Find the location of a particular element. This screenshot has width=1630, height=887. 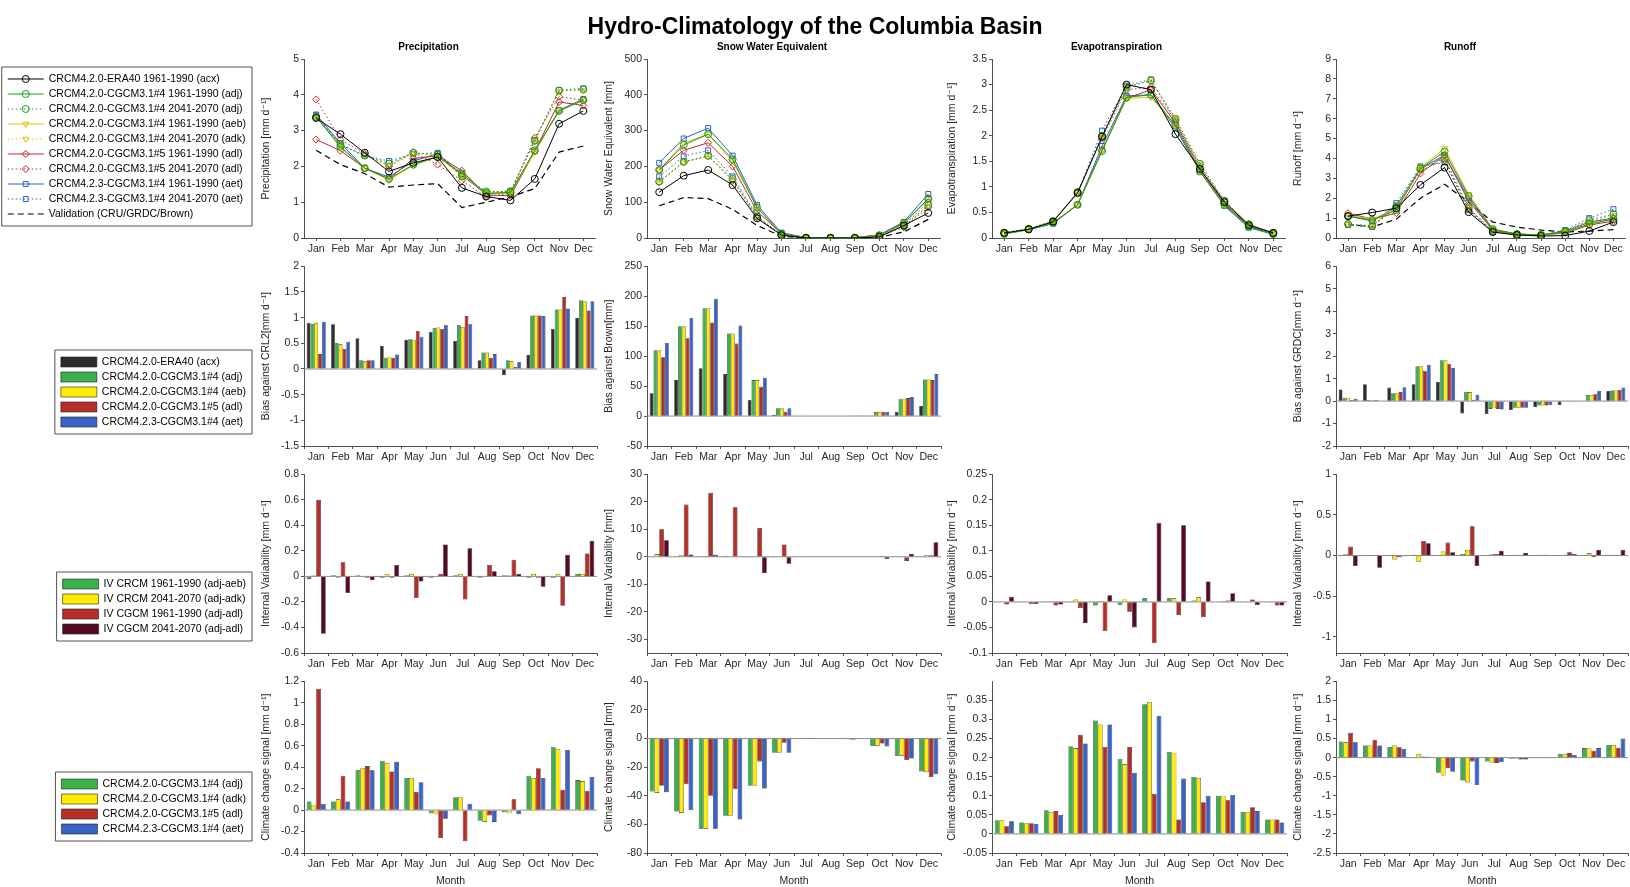

legend-label: CRCM4.2.0-CGCM3.1#5 (adl) is located at coordinates (172, 406).